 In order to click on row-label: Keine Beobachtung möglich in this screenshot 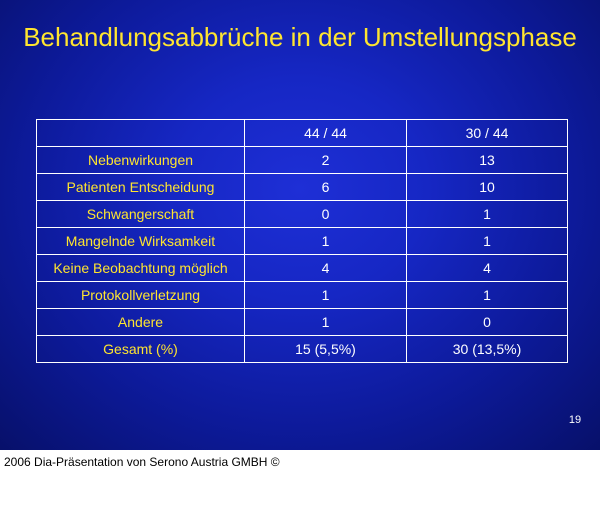, I will do `click(140, 268)`.